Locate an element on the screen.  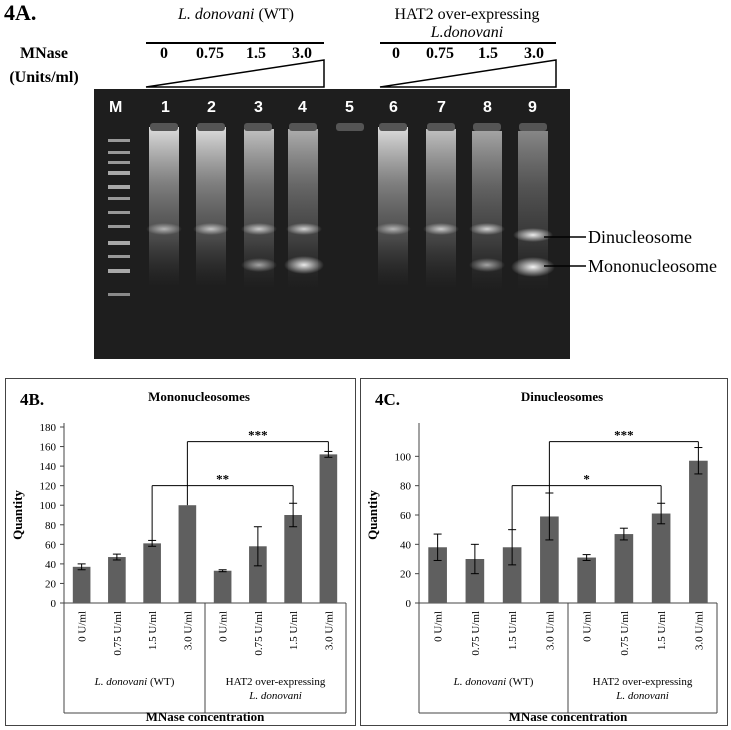
panel-a-label: 4A. is located at coordinates (20, 12).